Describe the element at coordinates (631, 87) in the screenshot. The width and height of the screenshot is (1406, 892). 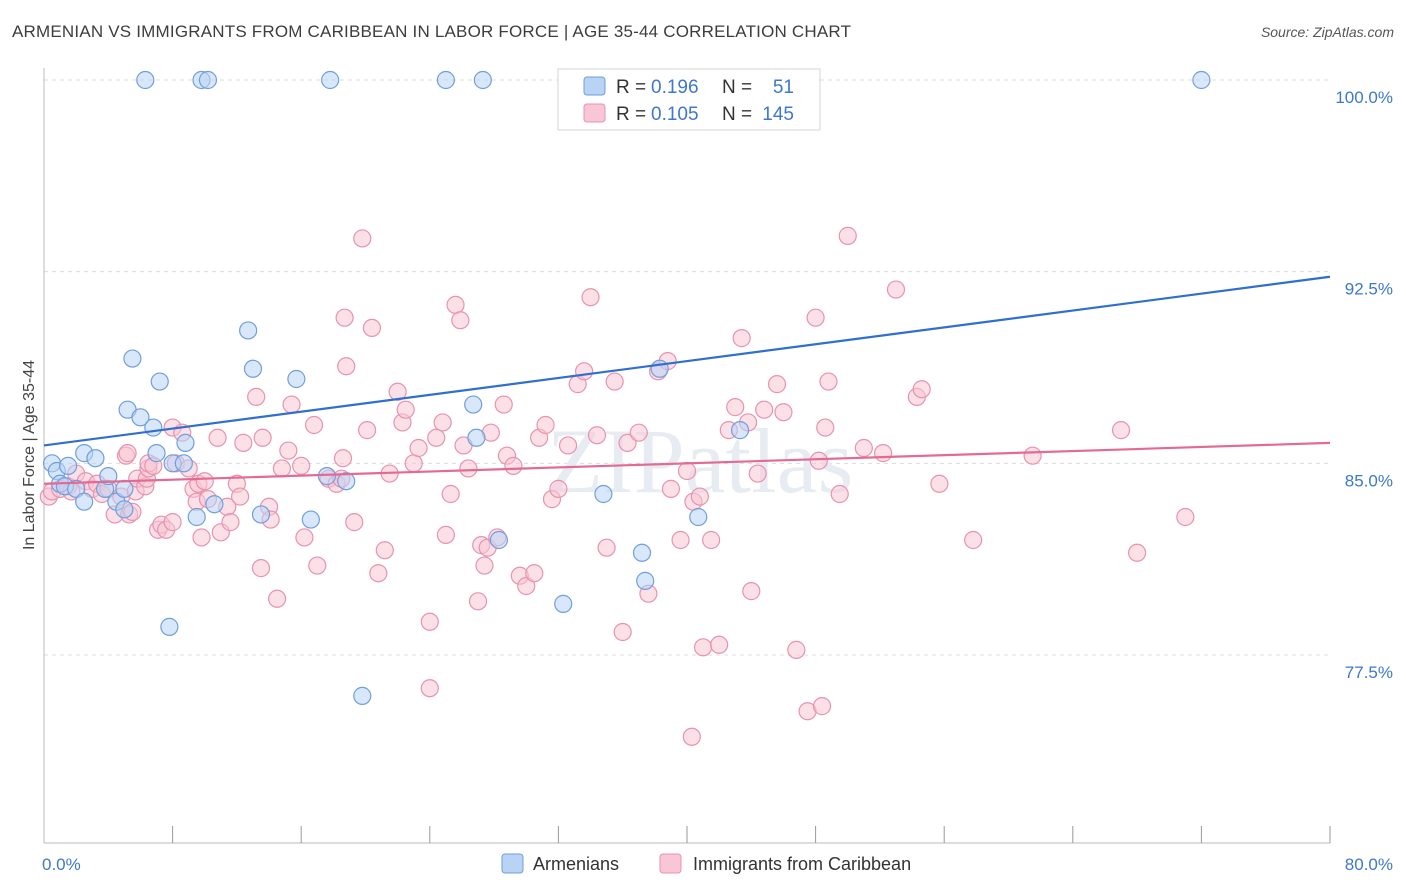
I see `legend-r-label-1: R =` at that location.